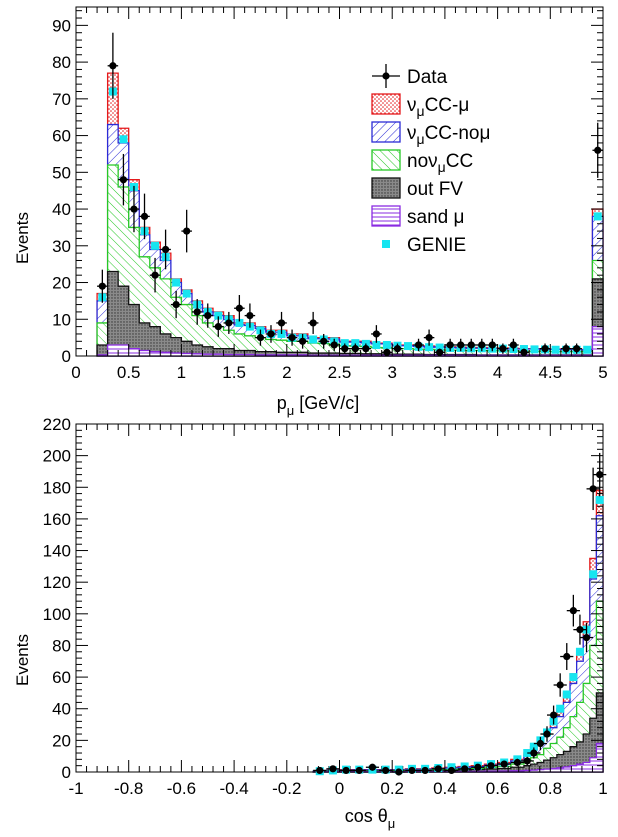 The width and height of the screenshot is (618, 837). Describe the element at coordinates (61, 172) in the screenshot. I see `y-tick-label: 50` at that location.